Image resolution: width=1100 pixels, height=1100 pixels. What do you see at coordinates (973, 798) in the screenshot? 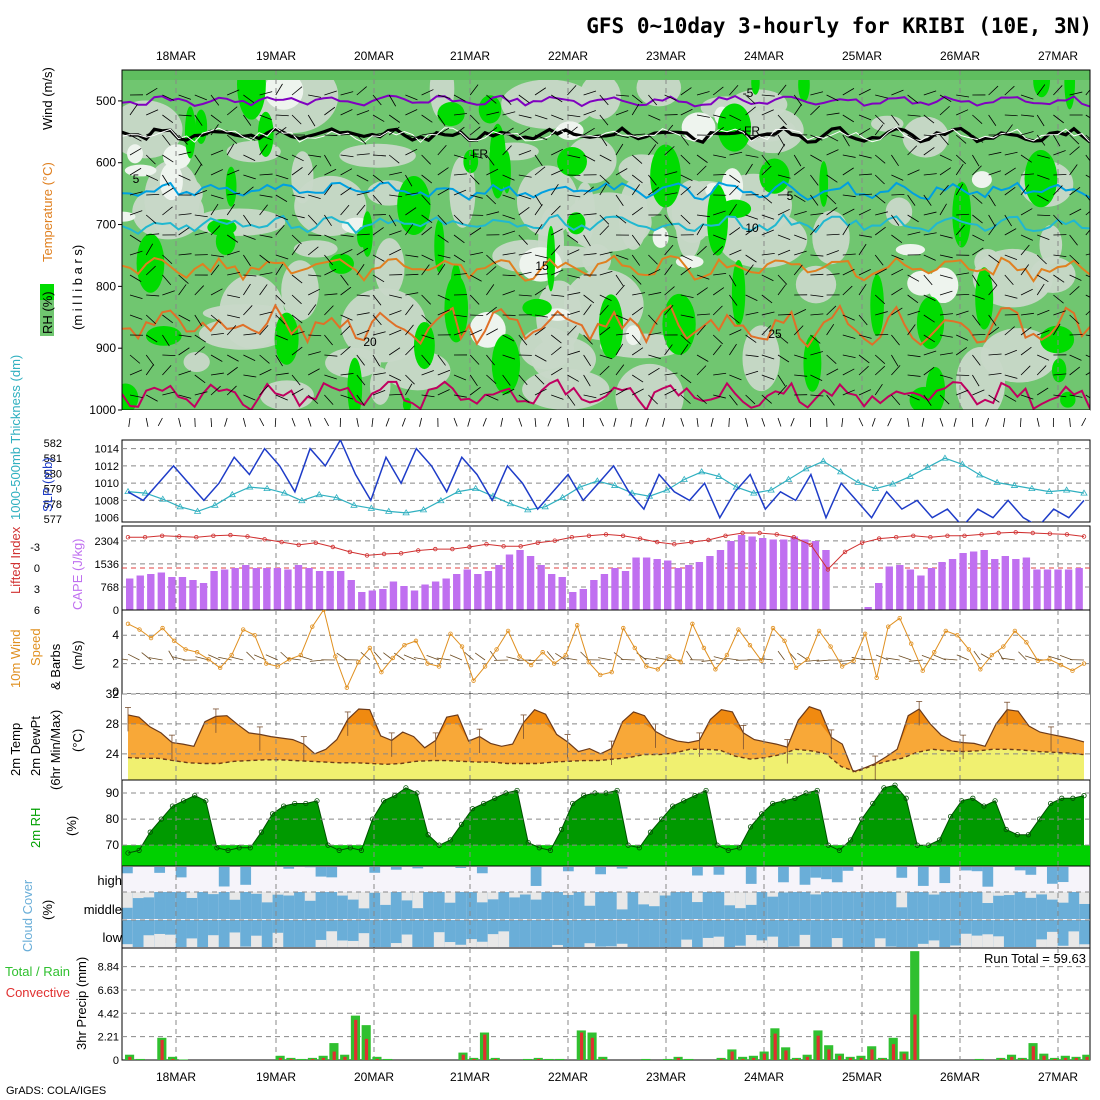
I see `rh2m-line-point` at bounding box center [973, 798].